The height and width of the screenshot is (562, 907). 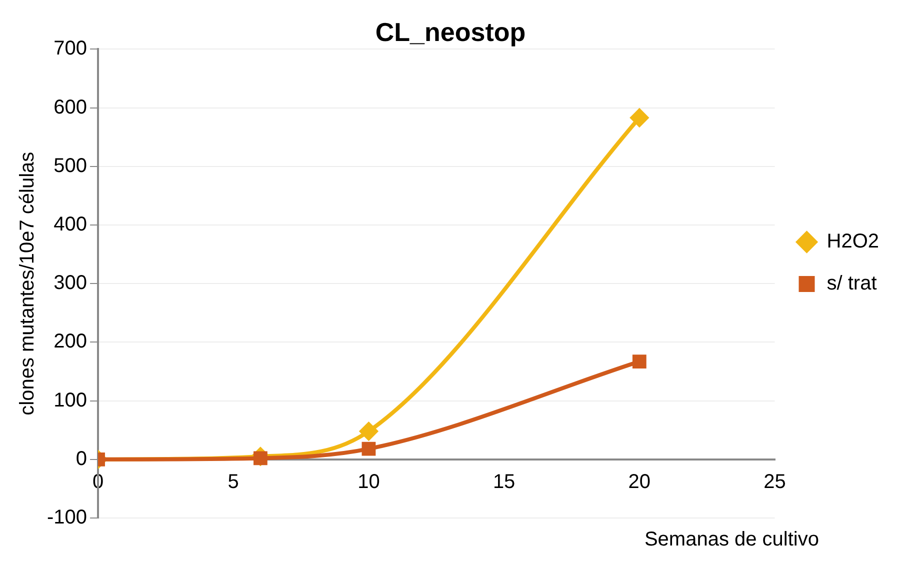 What do you see at coordinates (775, 481) in the screenshot?
I see `x-tick-label: 25` at bounding box center [775, 481].